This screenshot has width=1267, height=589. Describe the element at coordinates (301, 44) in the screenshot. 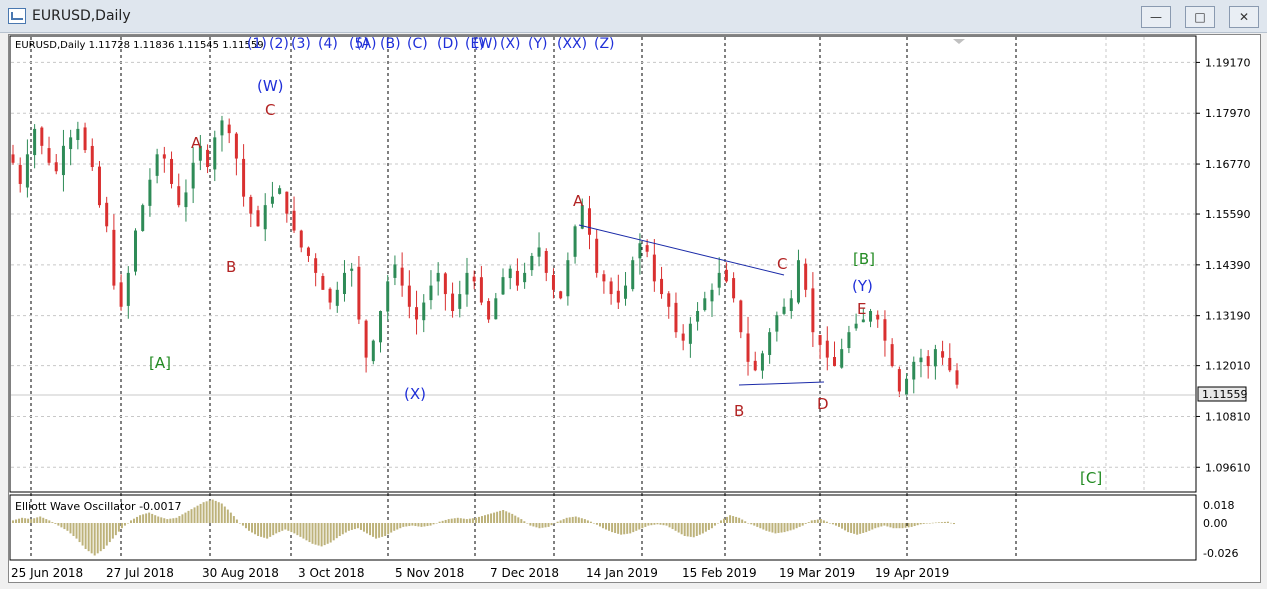

I see `wave-toolbar-item: (3)` at that location.